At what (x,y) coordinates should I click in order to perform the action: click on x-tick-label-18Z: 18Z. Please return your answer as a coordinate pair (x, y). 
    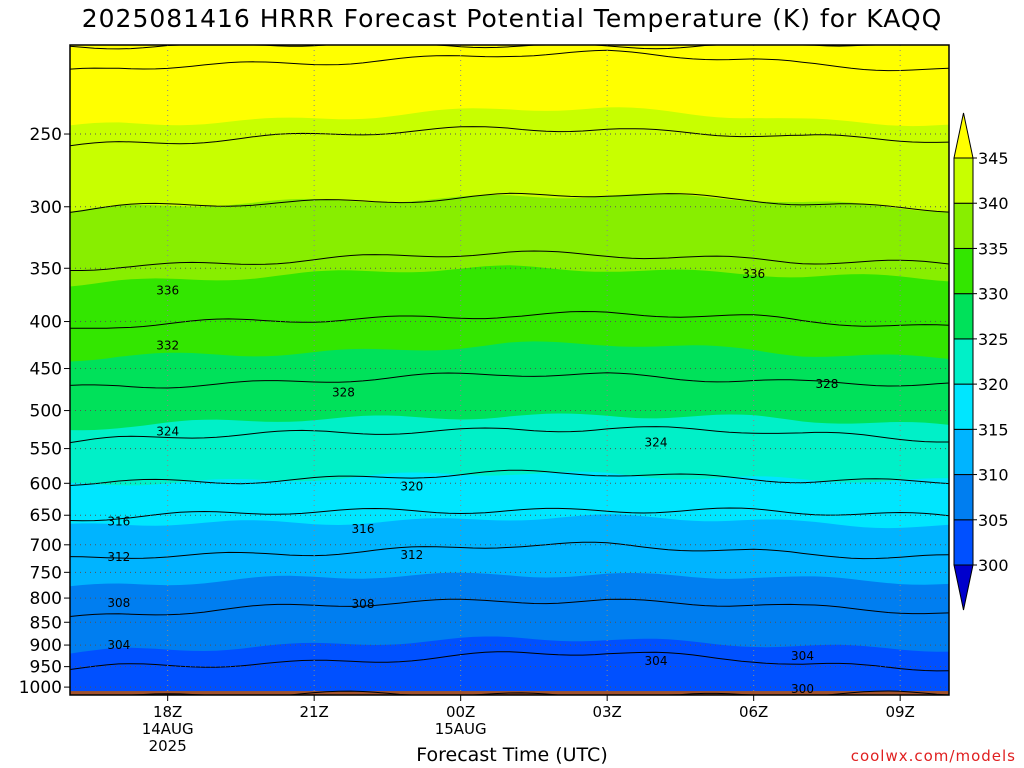
    Looking at the image, I should click on (167, 712).